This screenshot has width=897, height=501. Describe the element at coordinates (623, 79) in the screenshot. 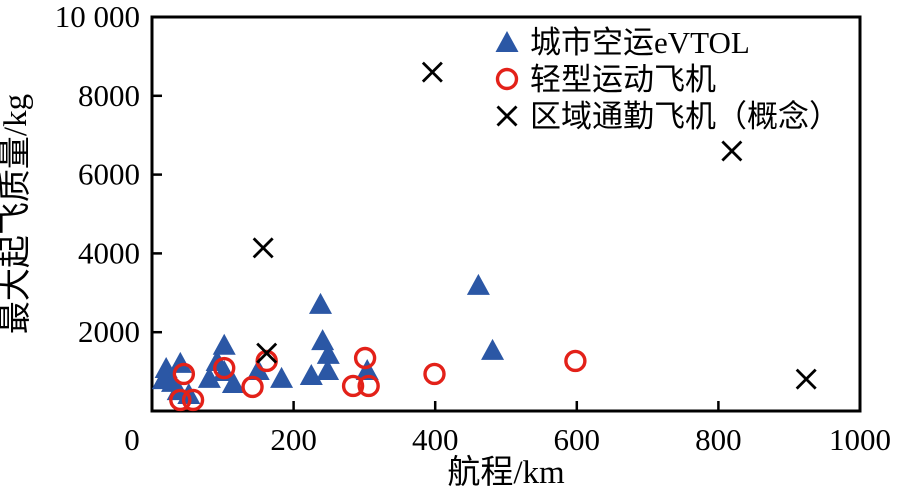

I see `legend-label: 轻型运动飞机` at that location.